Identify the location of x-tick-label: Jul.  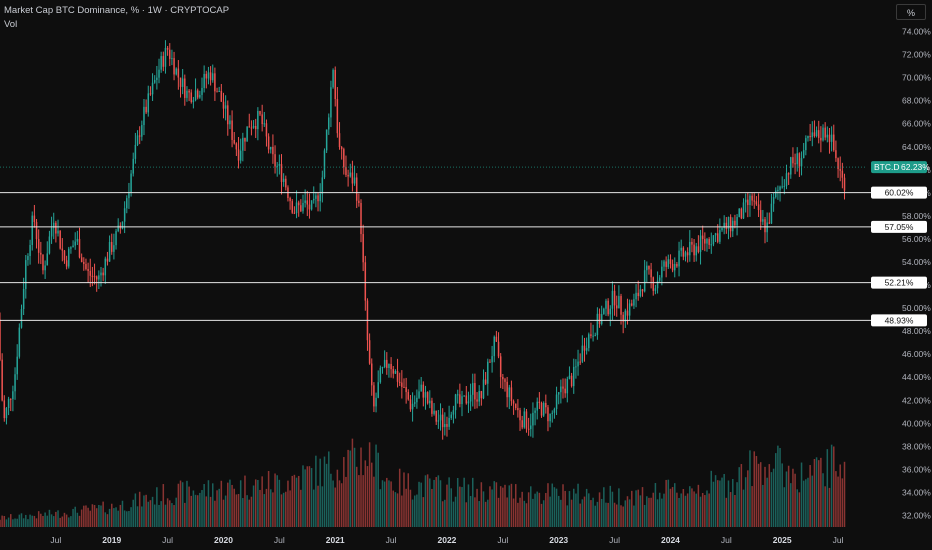
(279, 540).